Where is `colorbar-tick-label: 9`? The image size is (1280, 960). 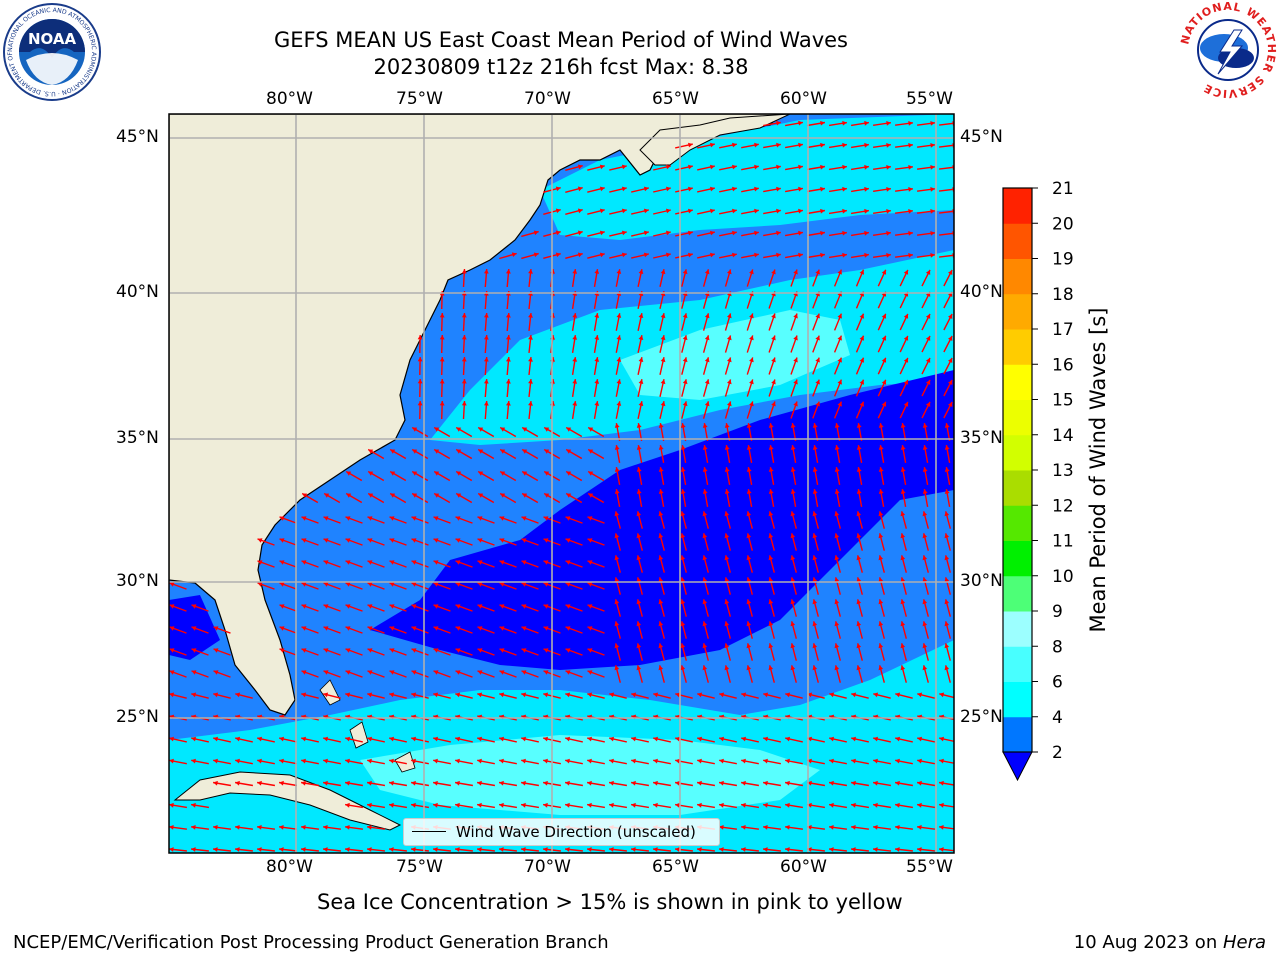 colorbar-tick-label: 9 is located at coordinates (1057, 612).